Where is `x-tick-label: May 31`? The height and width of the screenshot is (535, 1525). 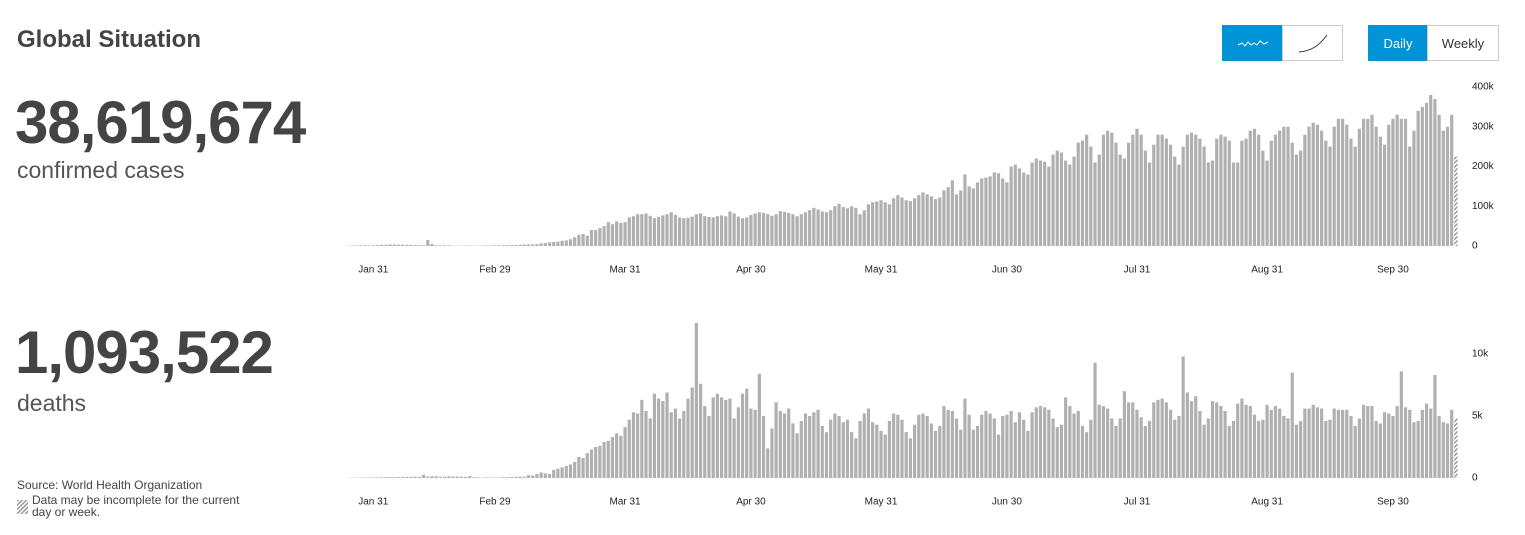
x-tick-label: May 31 is located at coordinates (881, 270).